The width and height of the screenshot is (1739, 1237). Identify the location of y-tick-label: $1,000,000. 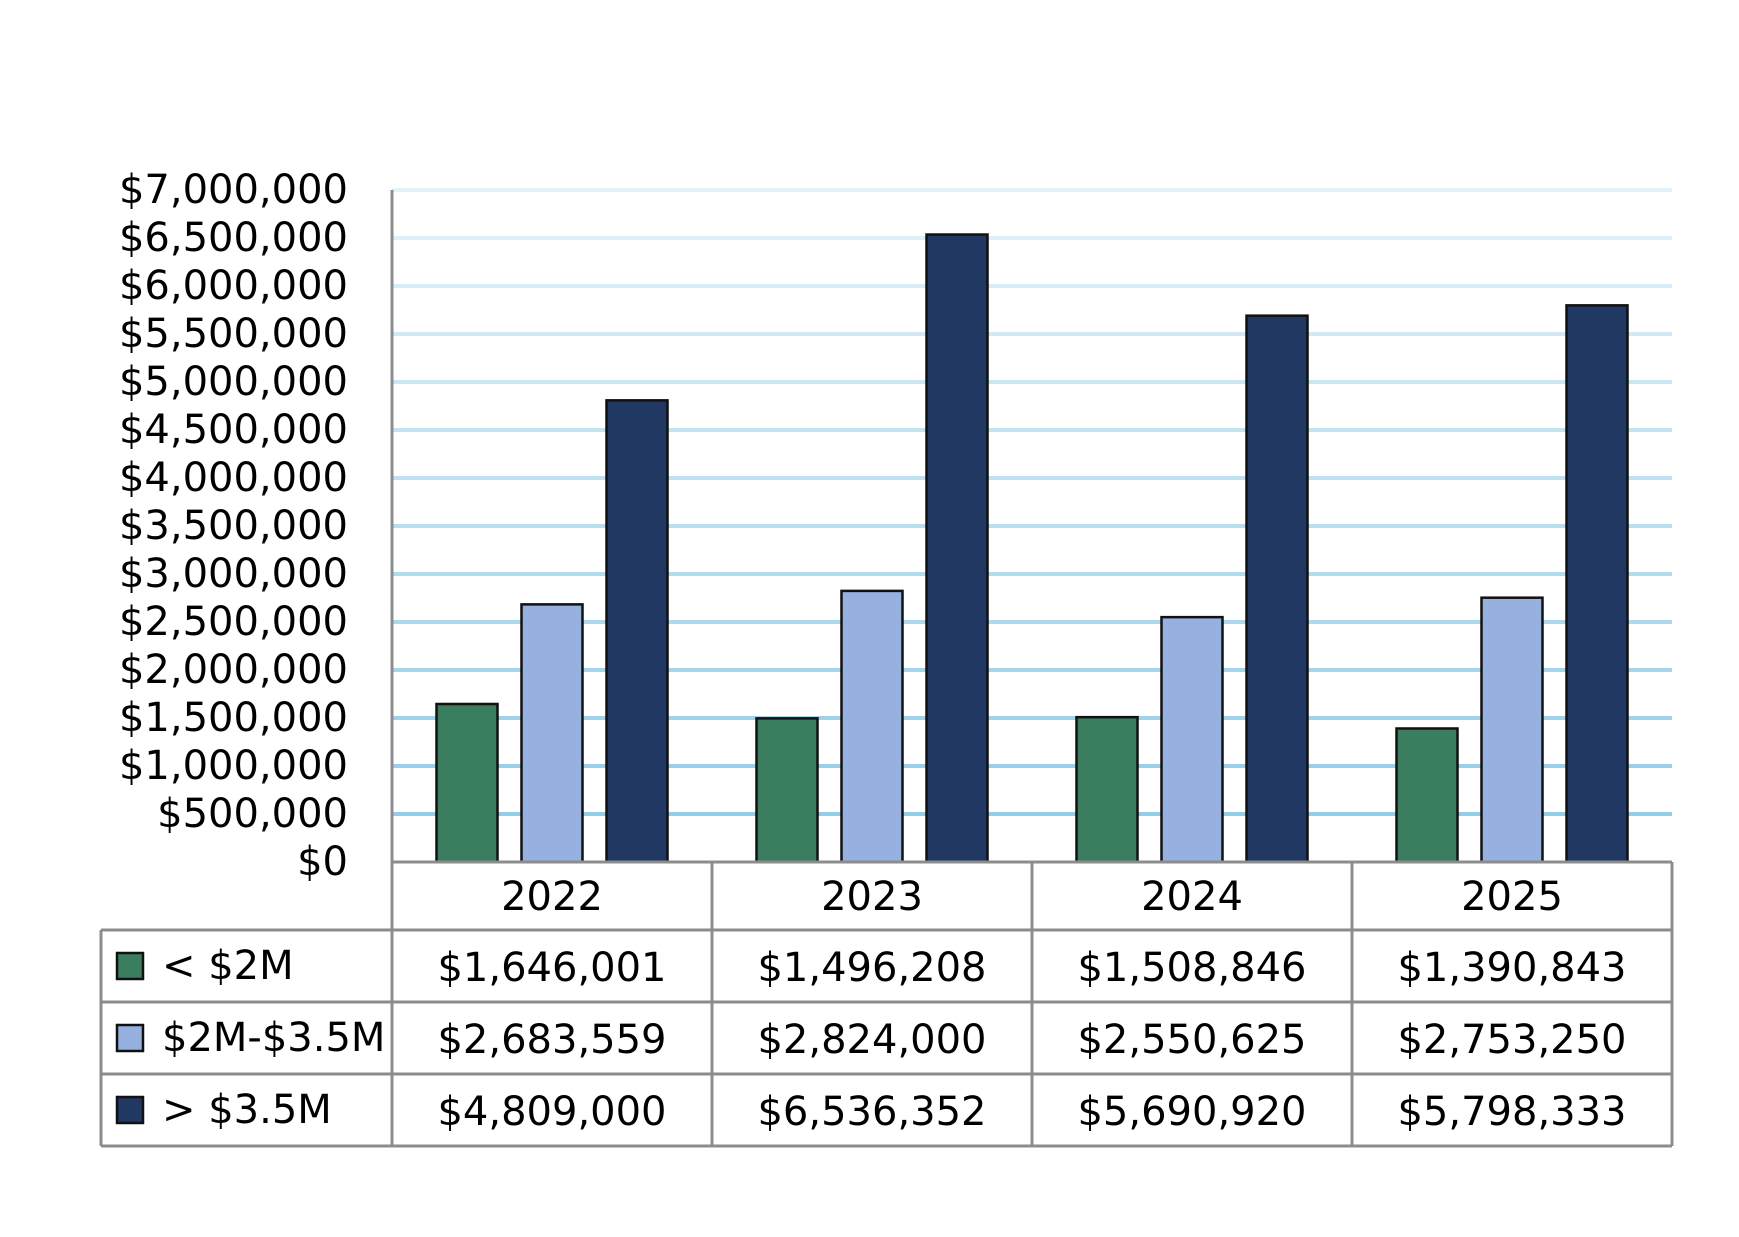
(233, 766).